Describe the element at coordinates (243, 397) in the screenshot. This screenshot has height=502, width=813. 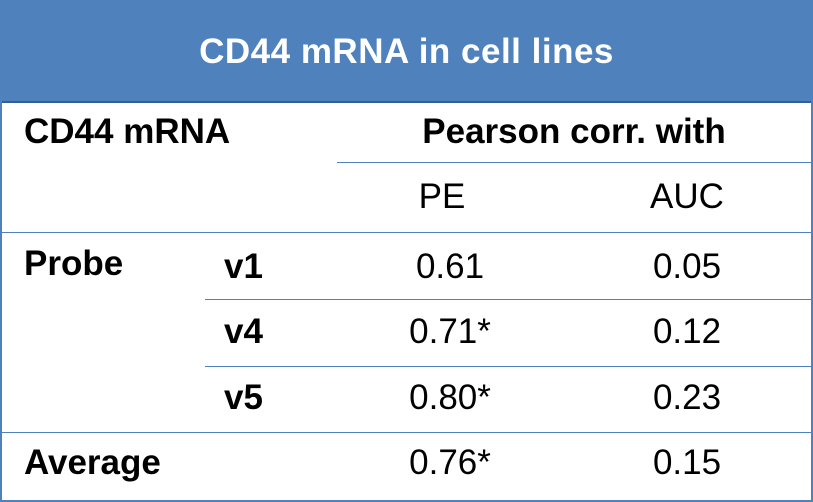
I see `probe-label: v5` at that location.